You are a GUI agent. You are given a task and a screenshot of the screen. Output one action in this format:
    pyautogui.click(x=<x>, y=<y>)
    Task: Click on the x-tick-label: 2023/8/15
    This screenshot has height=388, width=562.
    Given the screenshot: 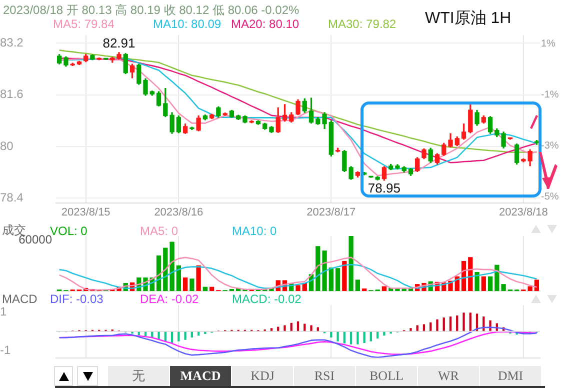 What is the action you would take?
    pyautogui.click(x=85, y=212)
    